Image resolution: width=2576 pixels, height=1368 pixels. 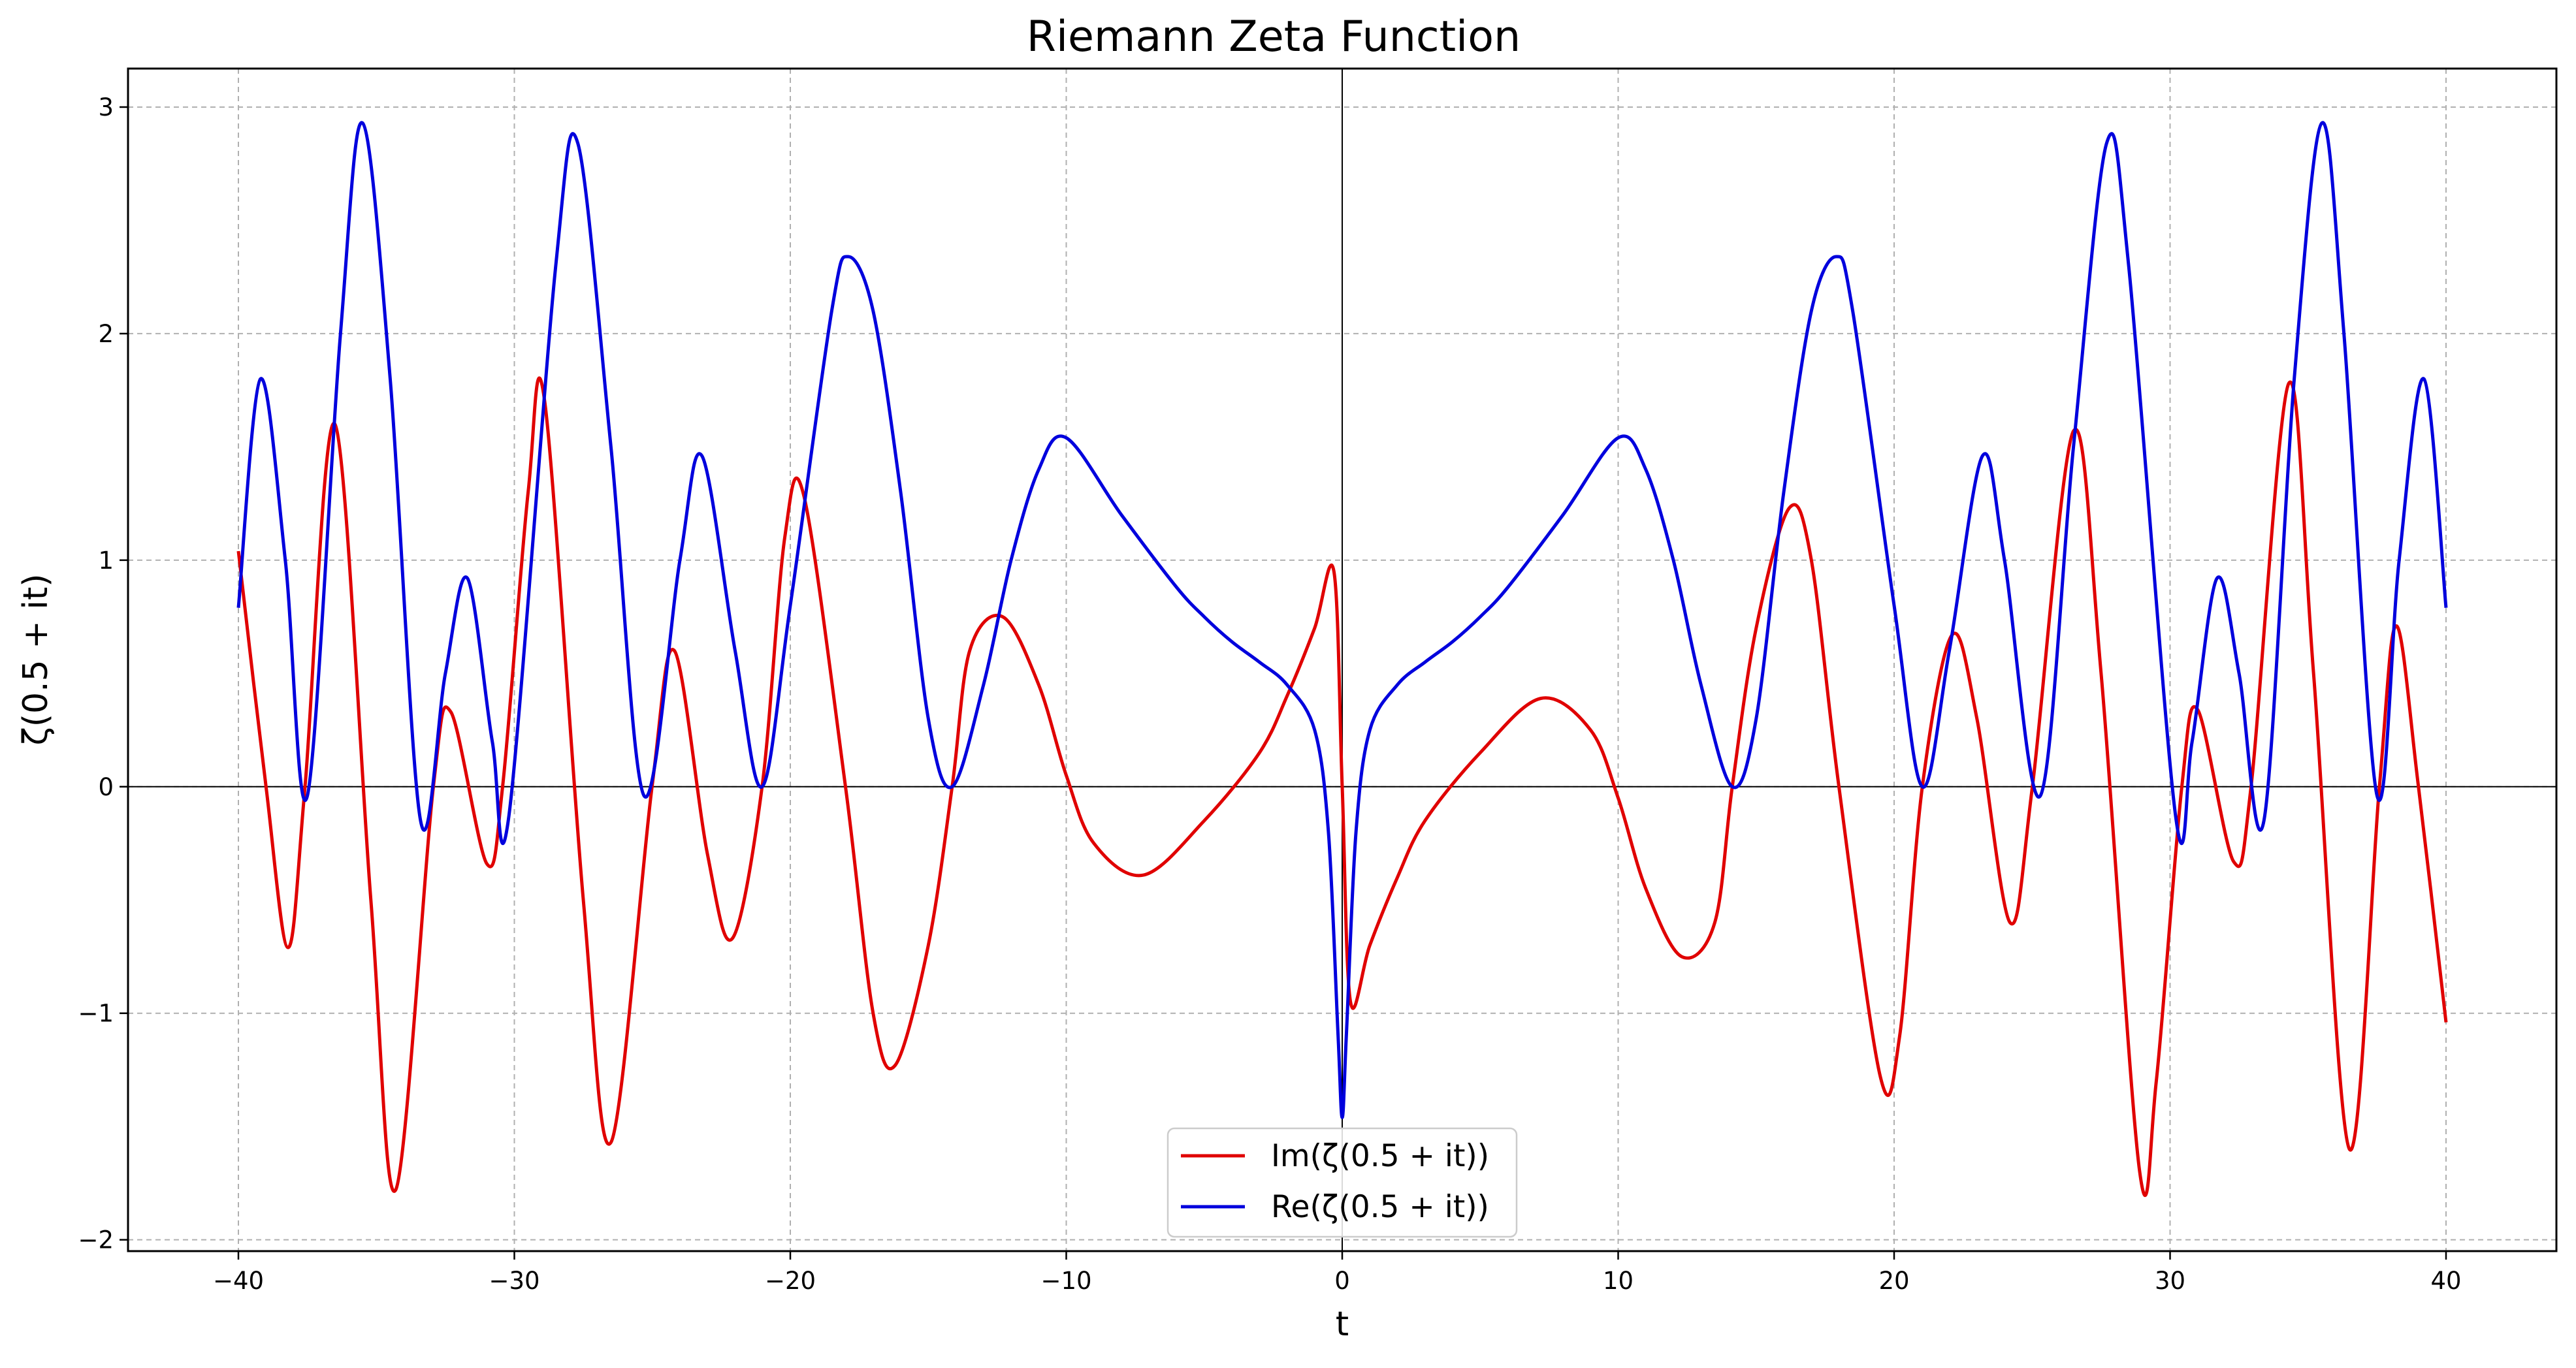 What do you see at coordinates (238, 1281) in the screenshot?
I see `x-tick-label: −40` at bounding box center [238, 1281].